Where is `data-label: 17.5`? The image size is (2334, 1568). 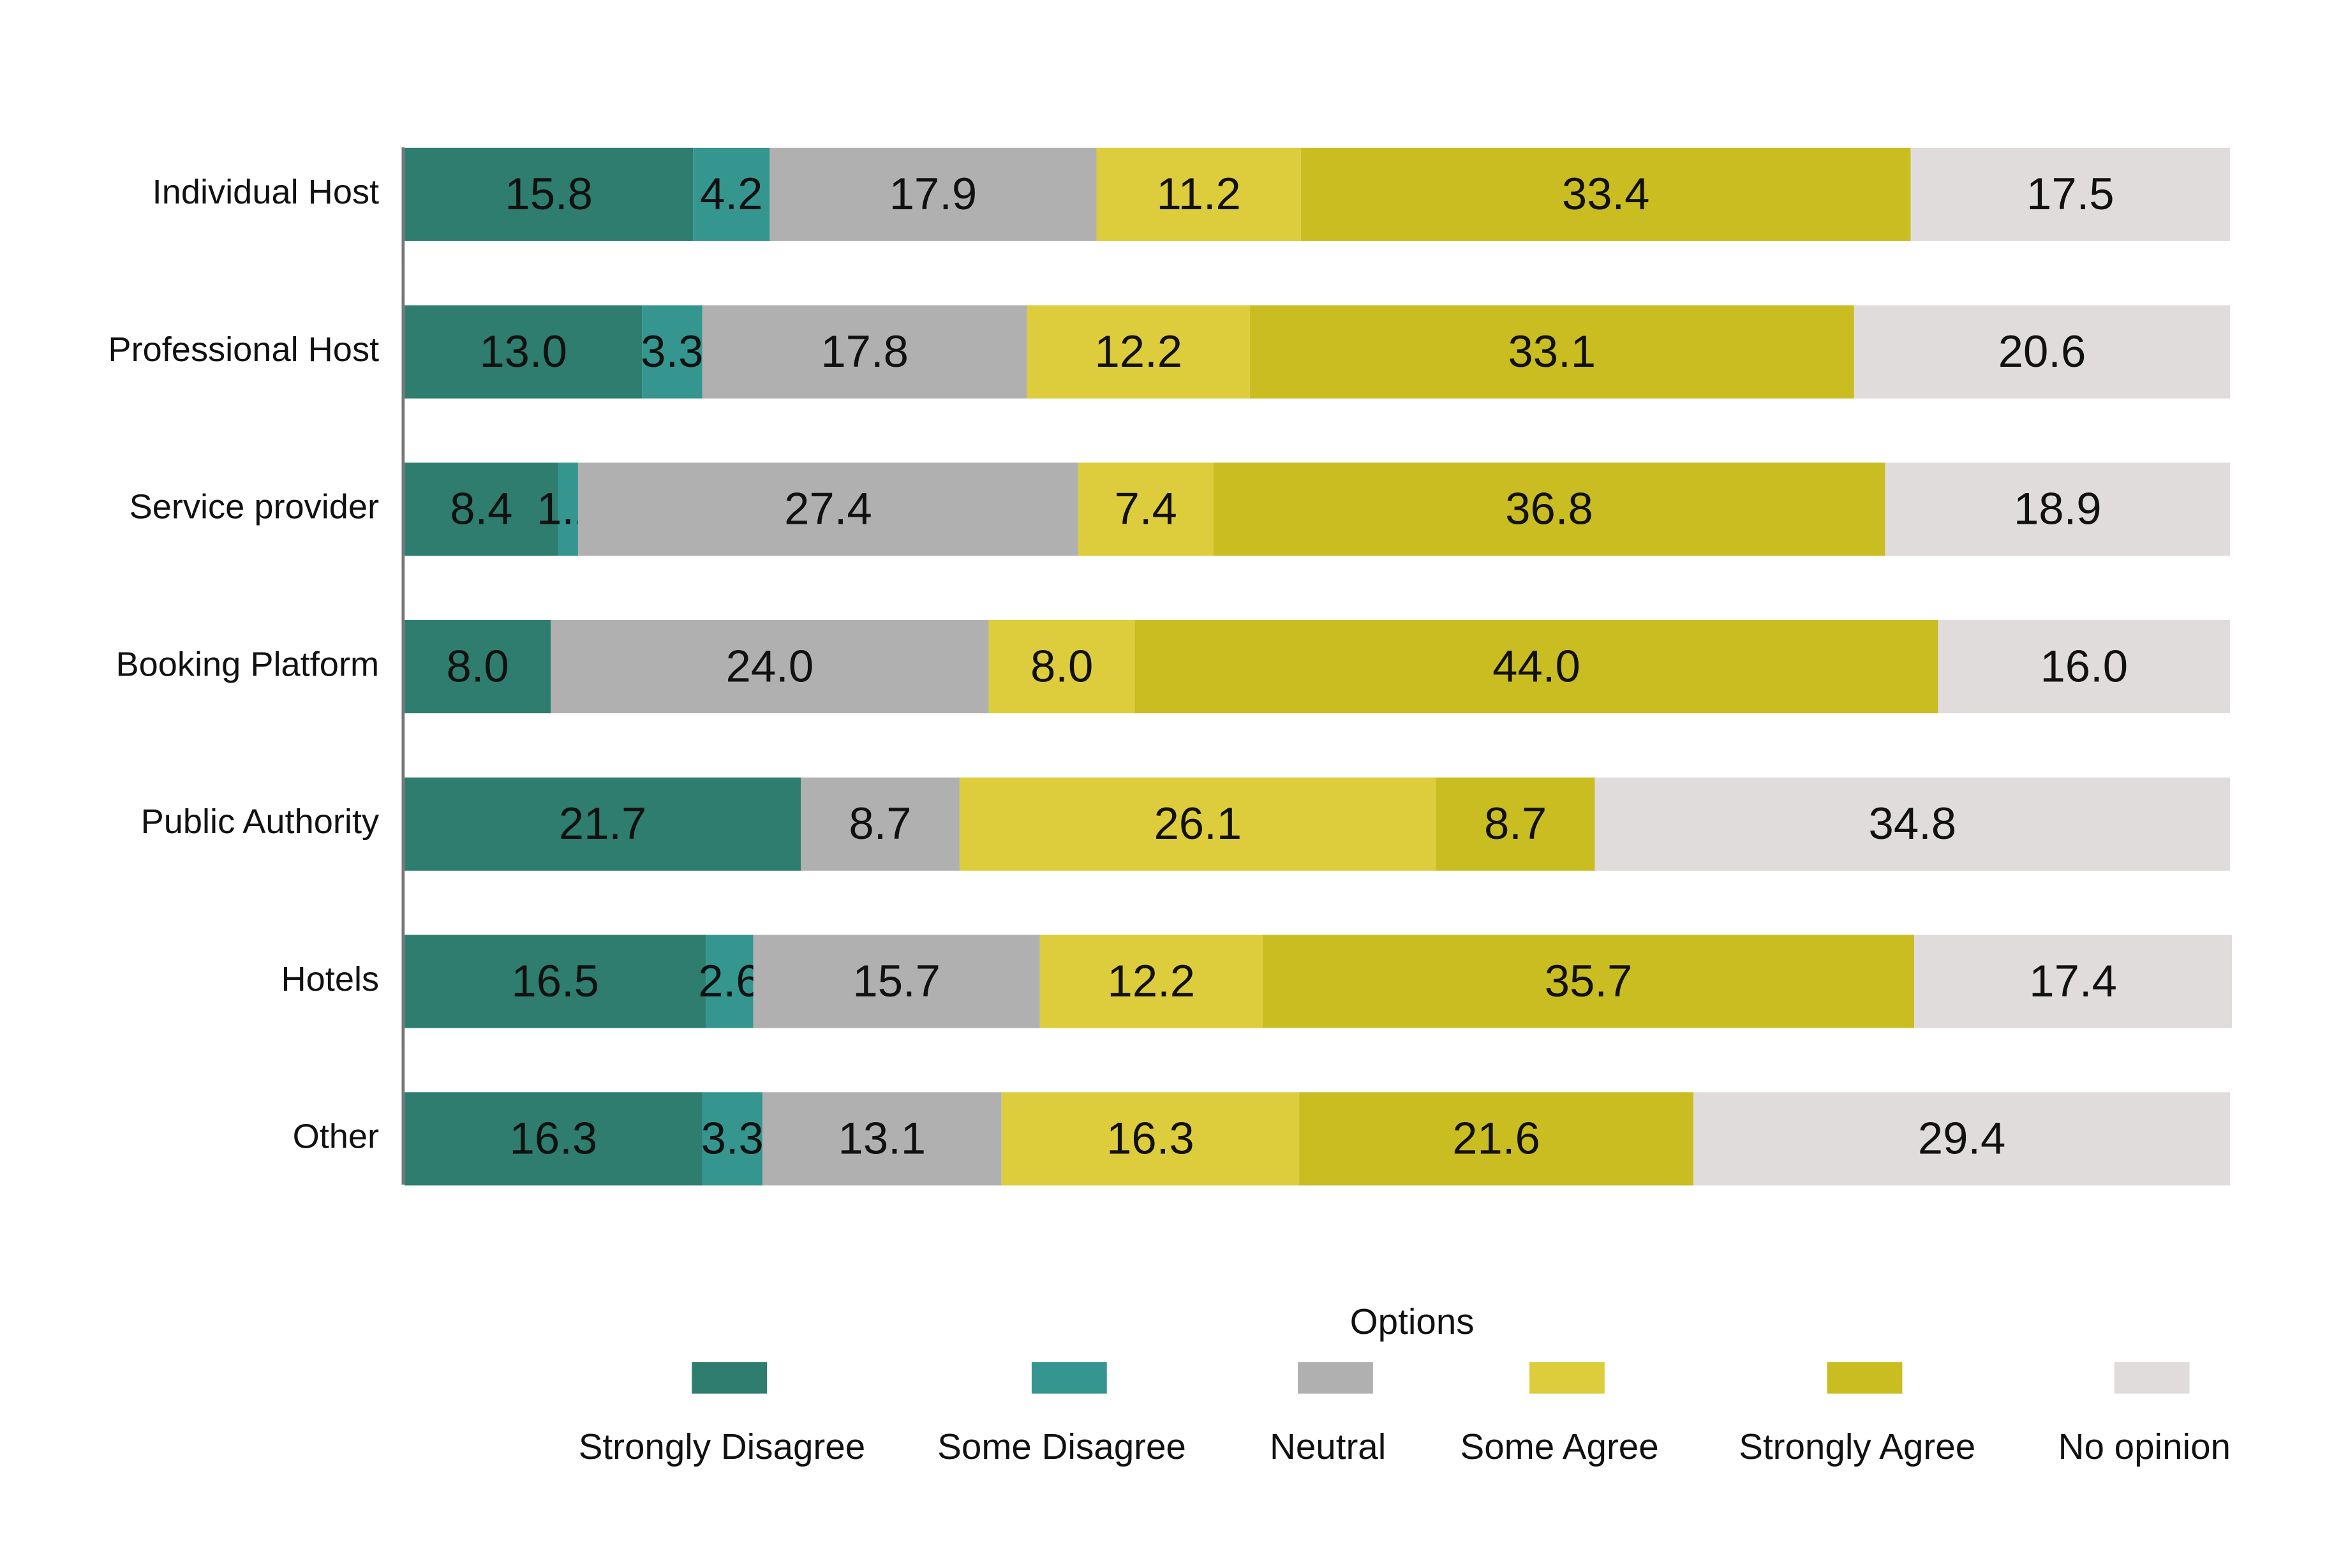 data-label: 17.5 is located at coordinates (2070, 193).